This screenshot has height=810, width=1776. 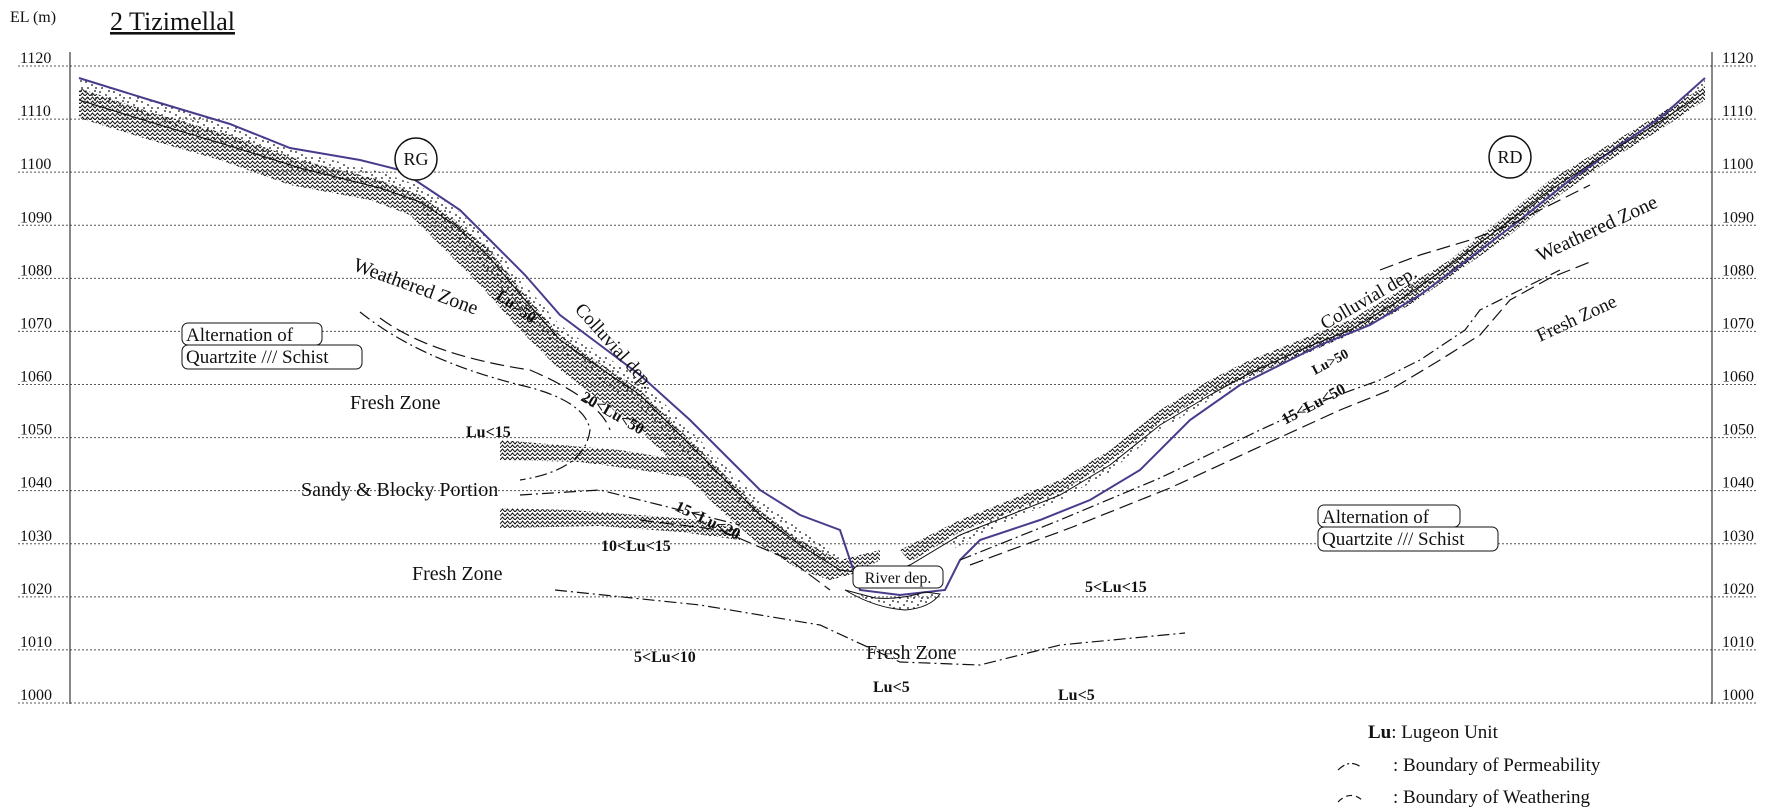 What do you see at coordinates (35, 111) in the screenshot?
I see `elevation-tick-label-left: 1110` at bounding box center [35, 111].